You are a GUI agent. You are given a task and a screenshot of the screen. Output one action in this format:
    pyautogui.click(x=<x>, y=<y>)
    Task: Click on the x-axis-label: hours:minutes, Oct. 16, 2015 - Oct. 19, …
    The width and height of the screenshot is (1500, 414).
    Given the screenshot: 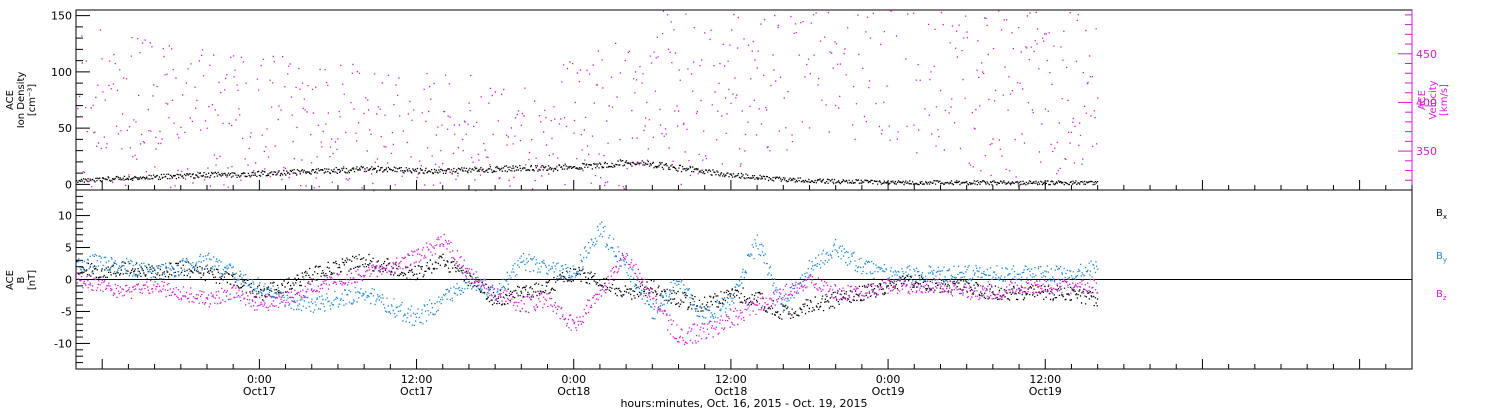 What is the action you would take?
    pyautogui.click(x=743, y=403)
    